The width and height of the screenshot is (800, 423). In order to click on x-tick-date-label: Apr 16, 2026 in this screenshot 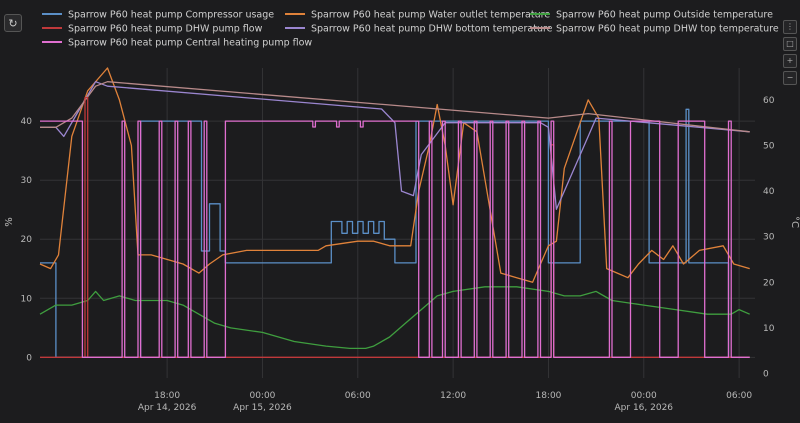, I will do `click(644, 408)`.